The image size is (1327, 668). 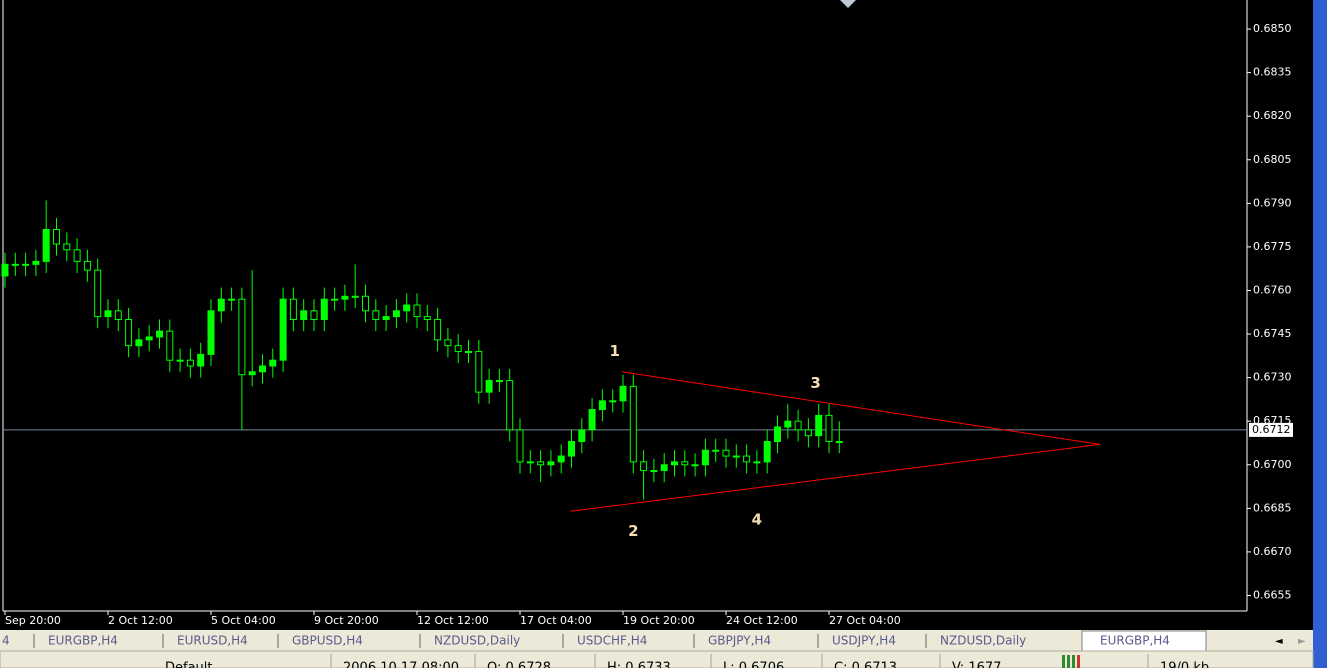 I want to click on current-price-label: 0.6712, so click(x=1271, y=429).